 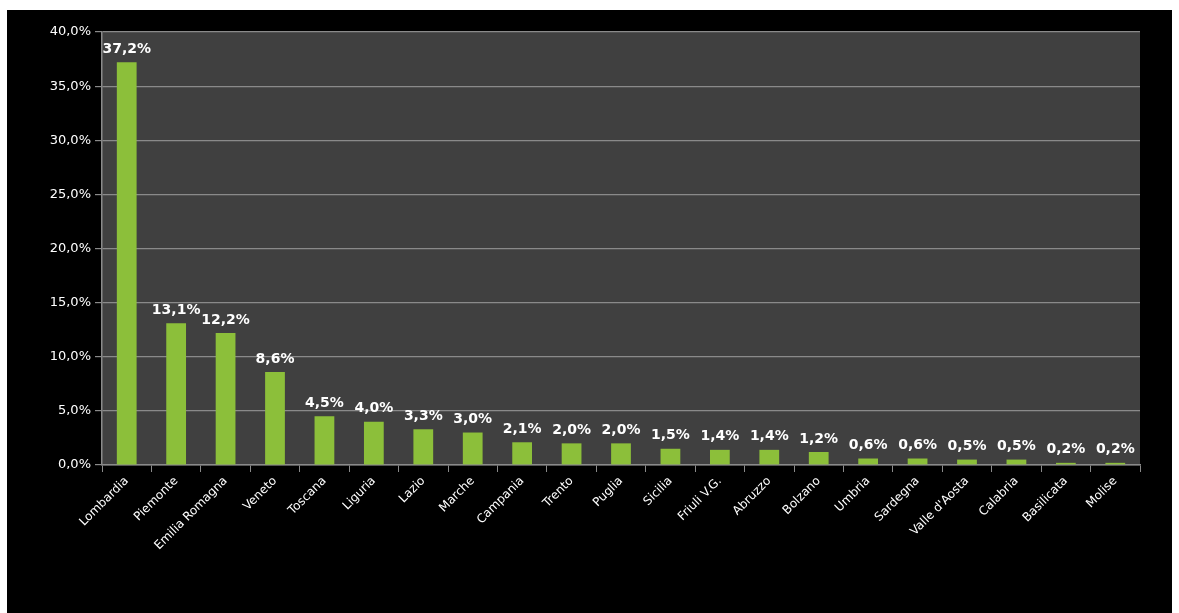 What do you see at coordinates (423, 414) in the screenshot?
I see `data-label: 3,3%` at bounding box center [423, 414].